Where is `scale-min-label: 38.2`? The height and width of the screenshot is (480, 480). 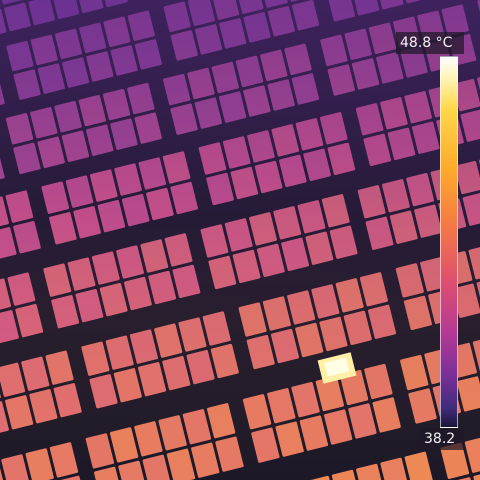
scale-min-label: 38.2 is located at coordinates (442, 439).